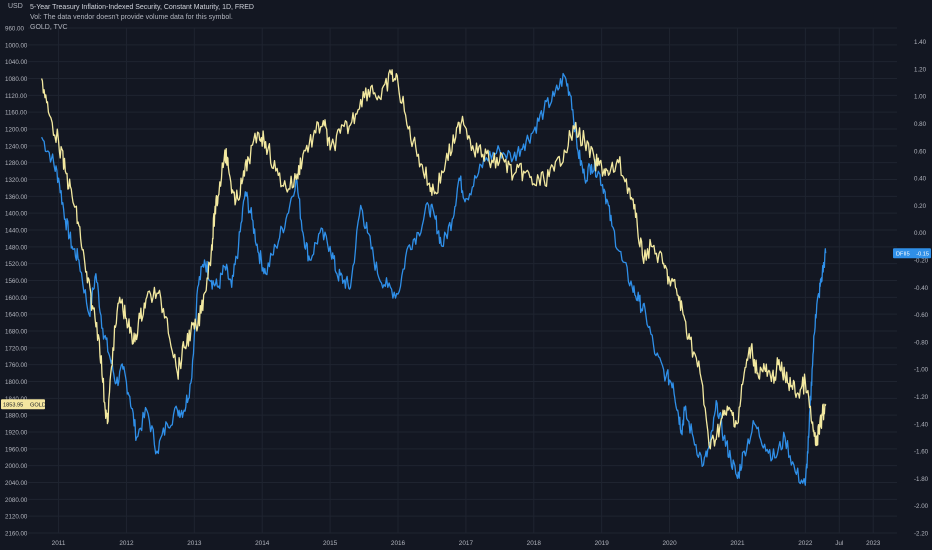 The image size is (932, 550). What do you see at coordinates (16, 416) in the screenshot?
I see `left-axis-tick-label: 1880.00` at bounding box center [16, 416].